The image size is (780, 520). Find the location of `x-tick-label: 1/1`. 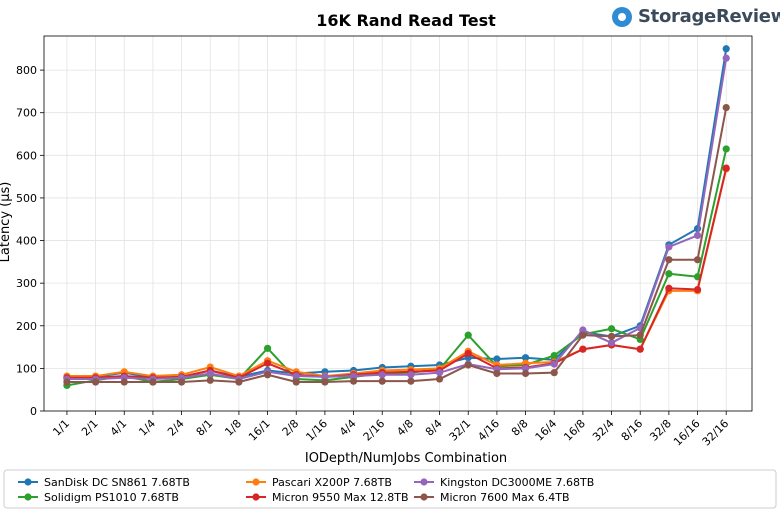

x-tick-label: 1/1 is located at coordinates (61, 428).